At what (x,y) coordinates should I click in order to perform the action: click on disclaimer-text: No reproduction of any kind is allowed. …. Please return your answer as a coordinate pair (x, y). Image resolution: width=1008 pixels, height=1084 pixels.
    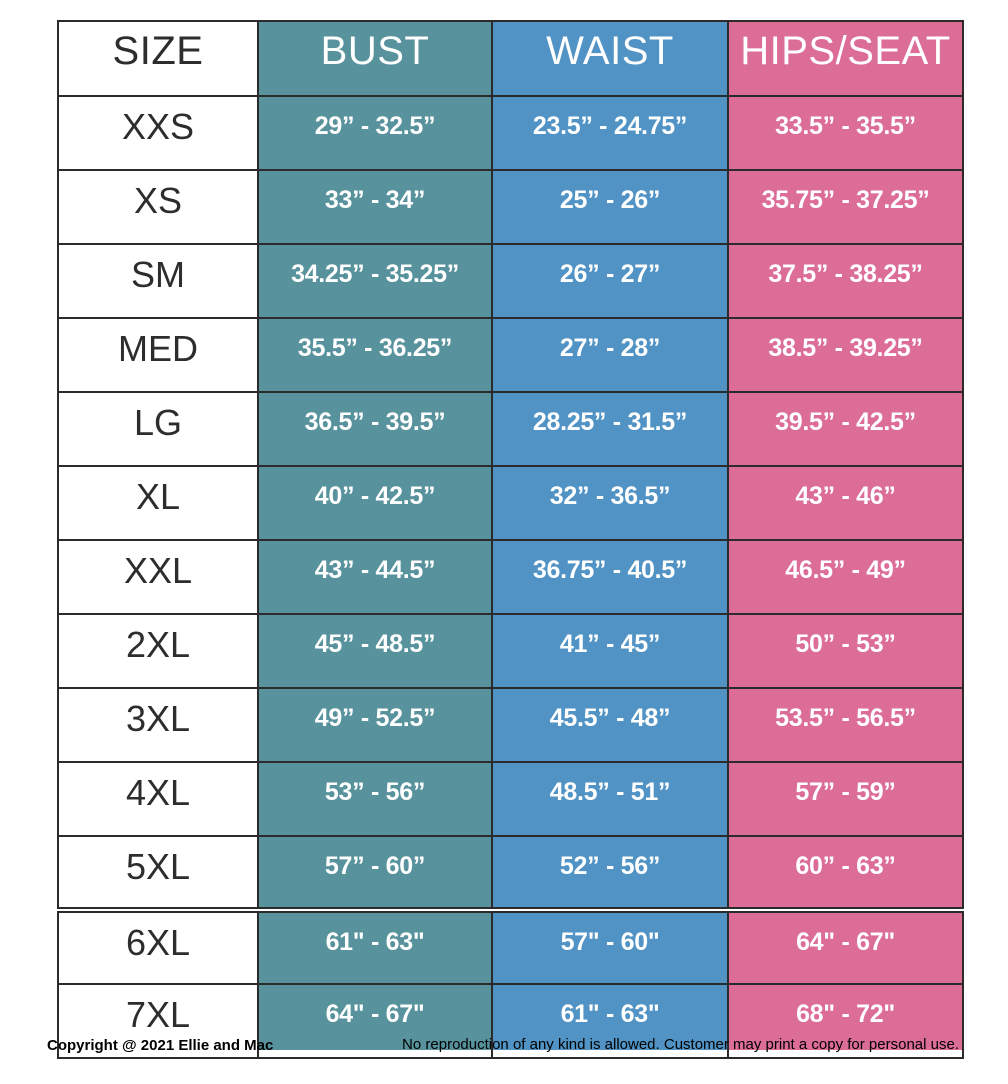
    Looking at the image, I should click on (680, 1044).